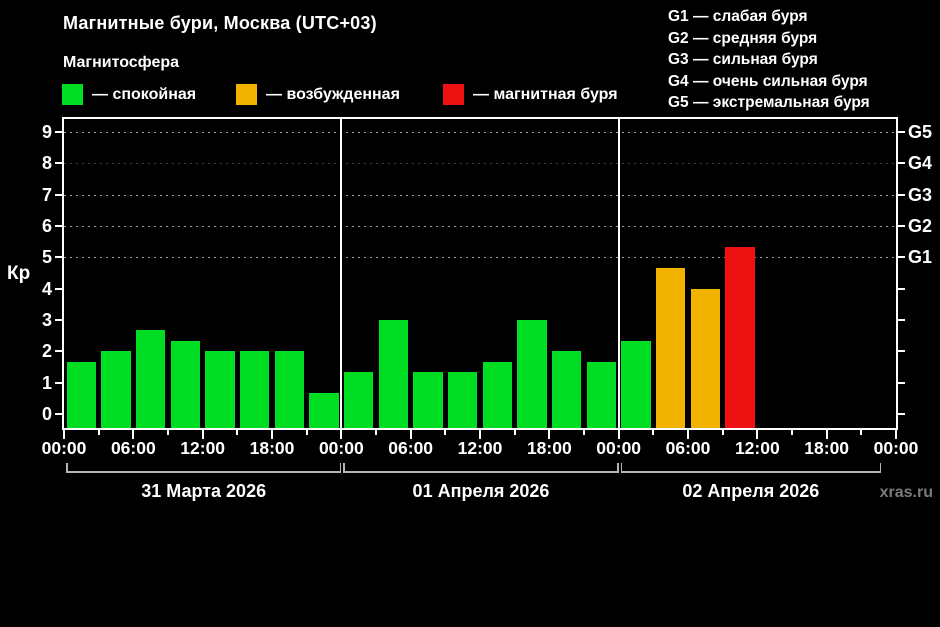 The width and height of the screenshot is (940, 627). Describe the element at coordinates (738, 16) in the screenshot. I see `storm-scale-g1: G1 — слабая буря` at that location.